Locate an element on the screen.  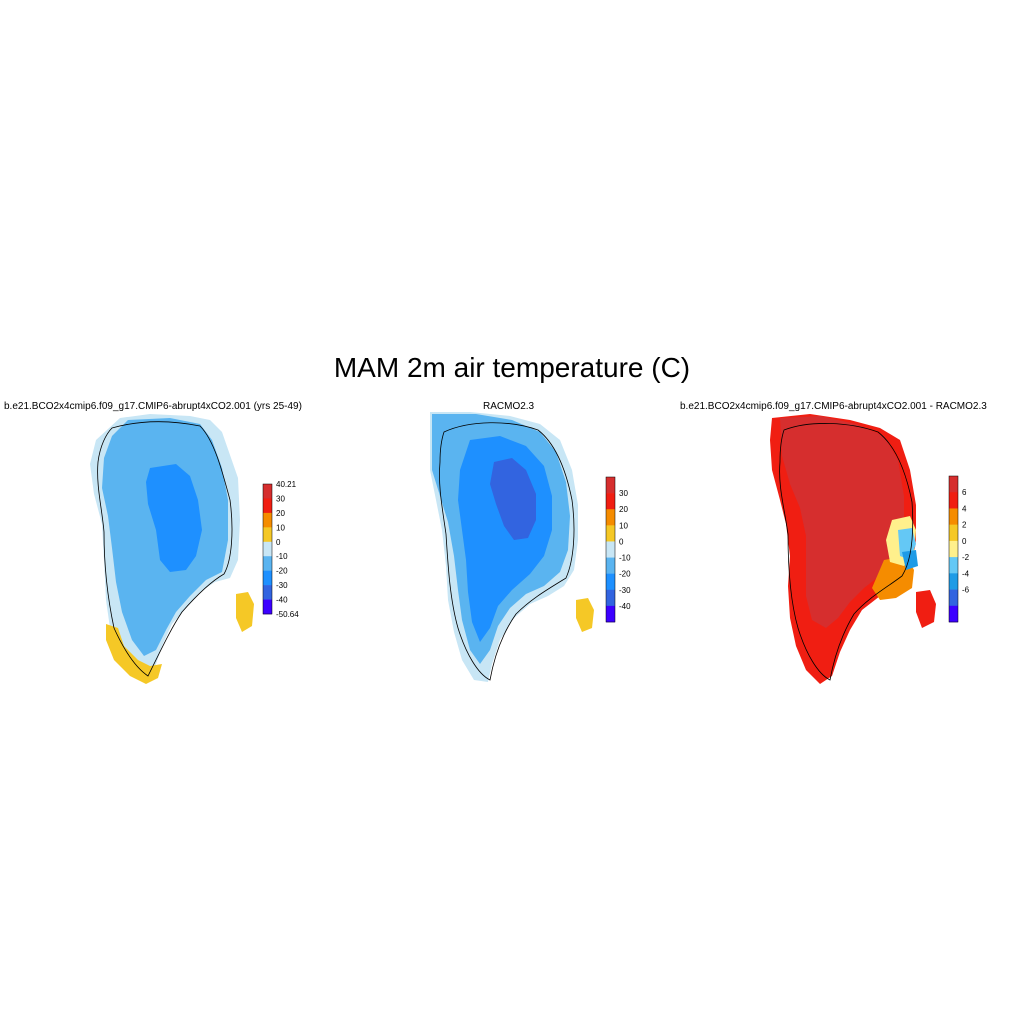
panel-2-field-minus30 is located at coordinates (513, 499).